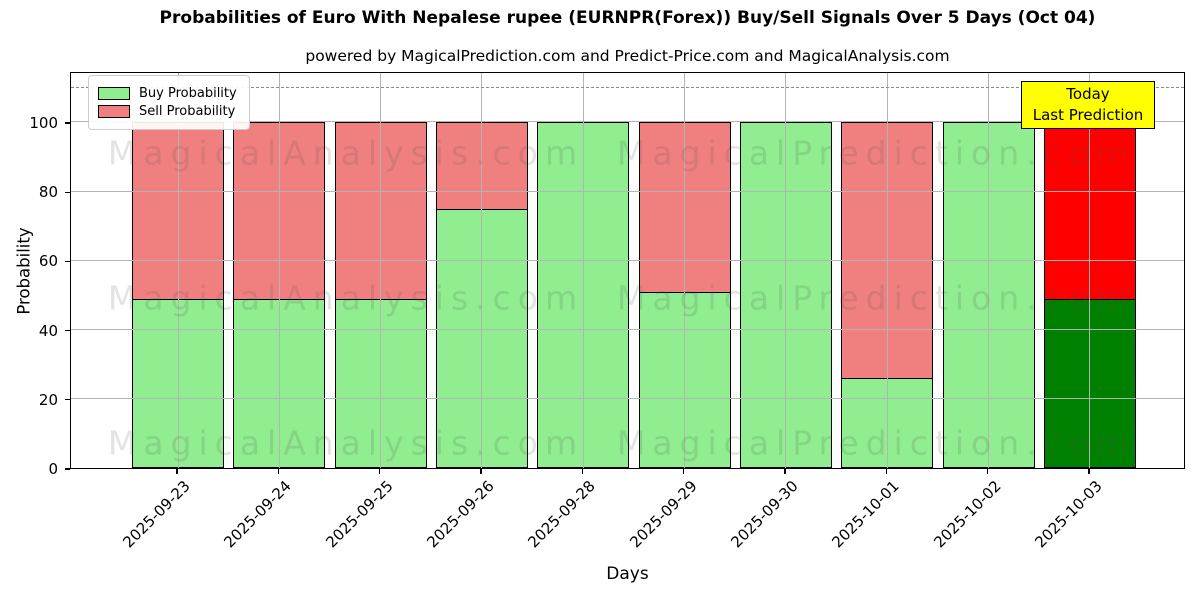 This screenshot has height=600, width=1200. I want to click on legend-item-buy: Buy Probability, so click(167, 93).